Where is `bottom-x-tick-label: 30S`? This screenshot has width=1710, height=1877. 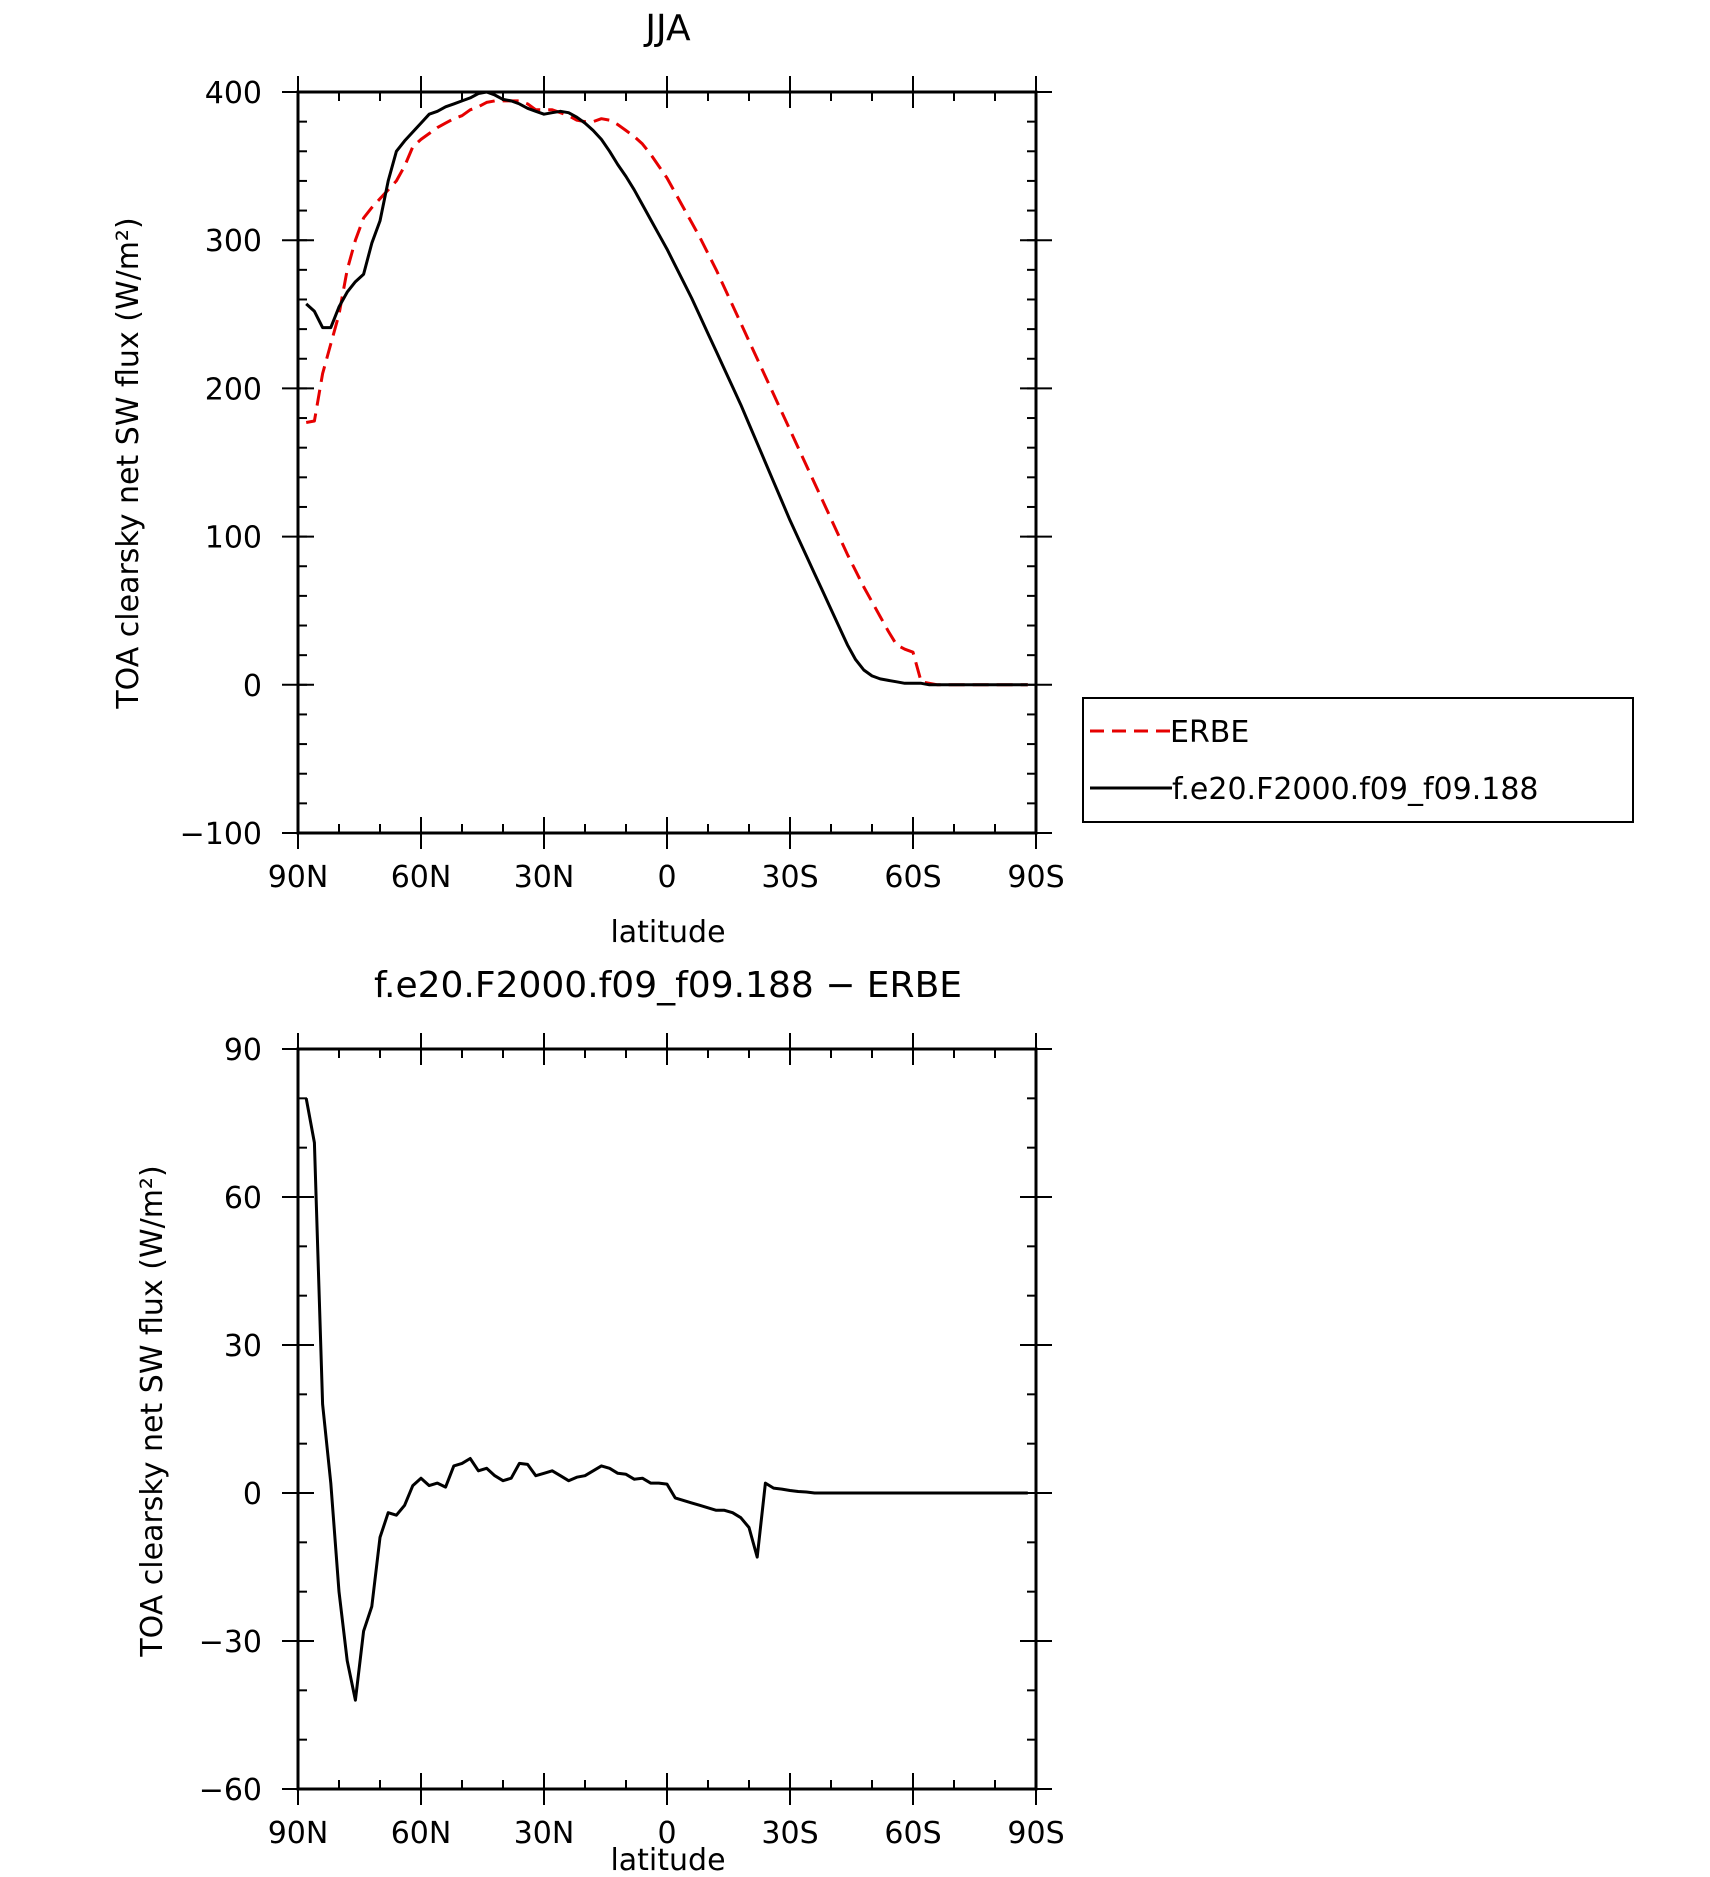
bottom-x-tick-label: 30S is located at coordinates (789, 1833).